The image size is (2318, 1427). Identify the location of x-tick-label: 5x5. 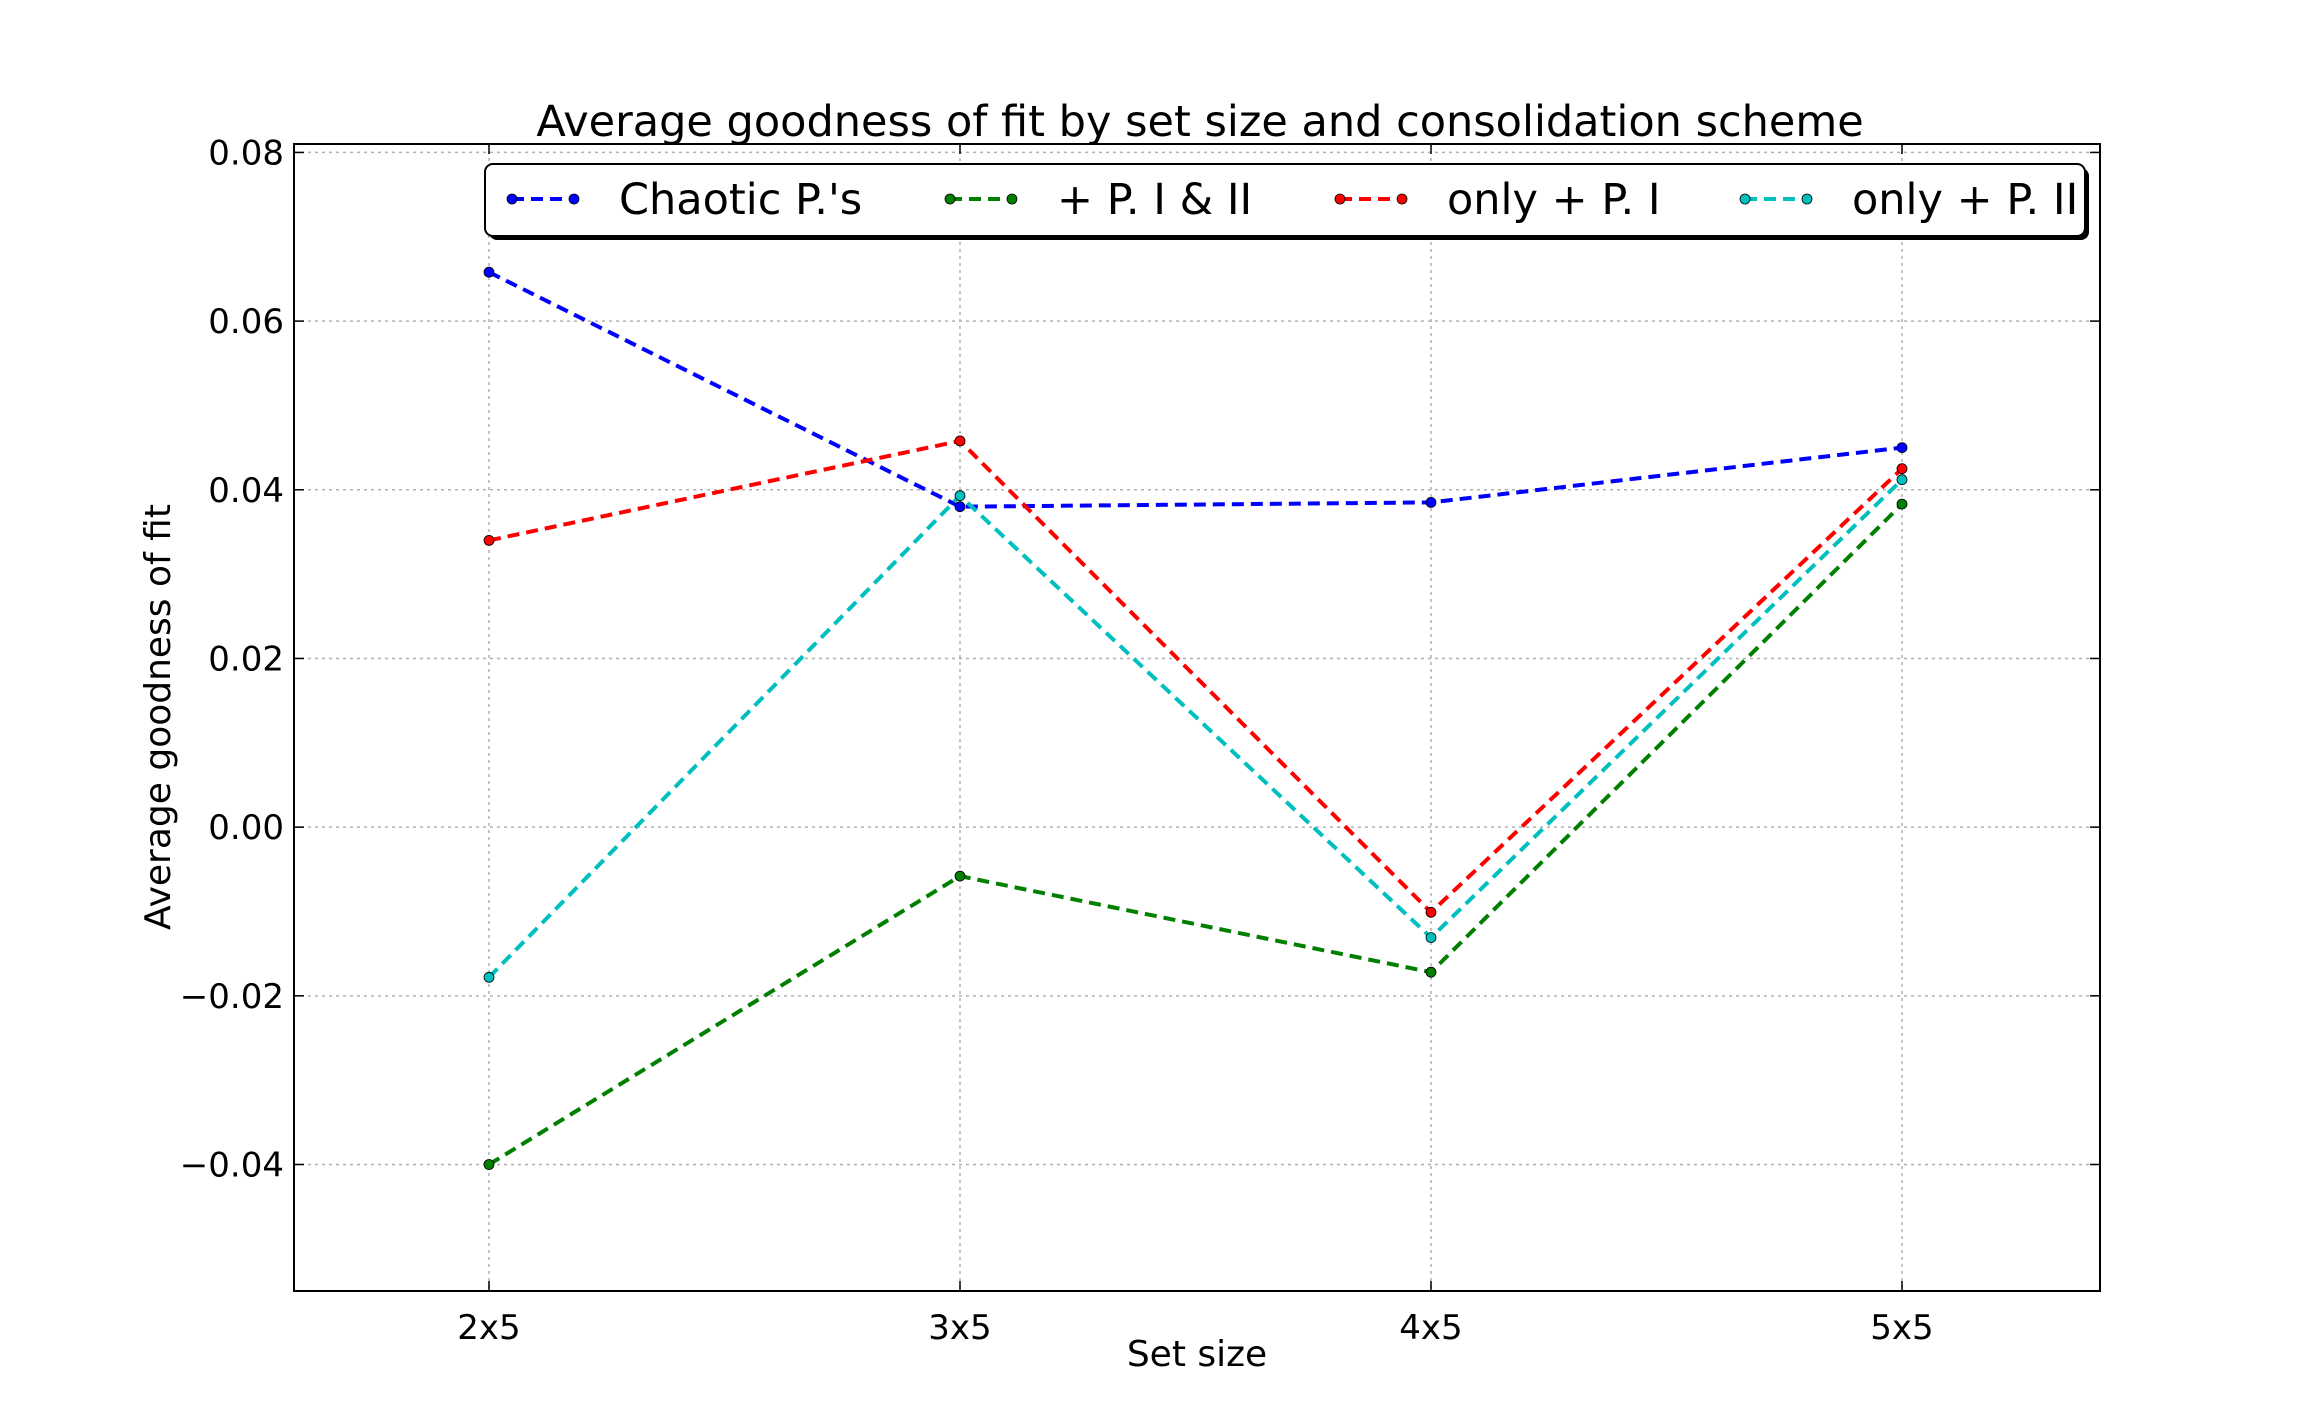
(1901, 1328).